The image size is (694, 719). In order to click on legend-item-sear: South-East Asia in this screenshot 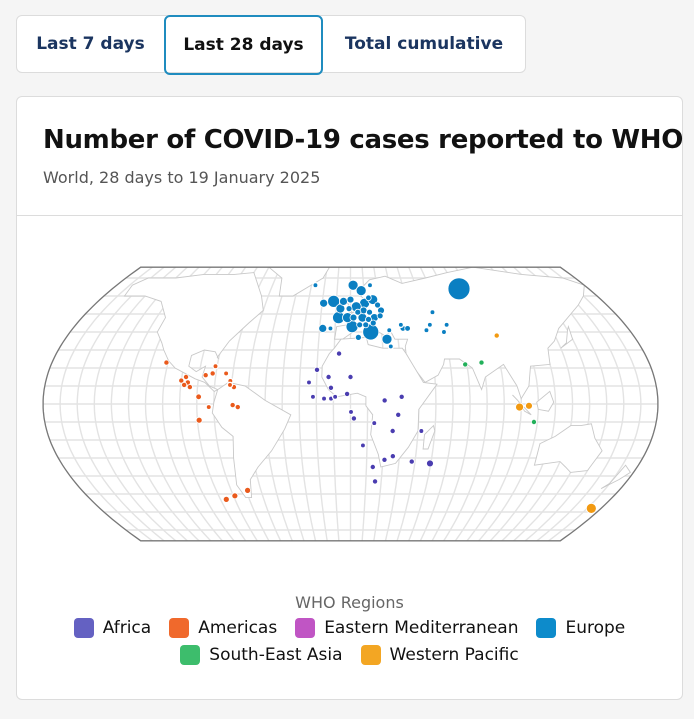, I will do `click(261, 655)`.